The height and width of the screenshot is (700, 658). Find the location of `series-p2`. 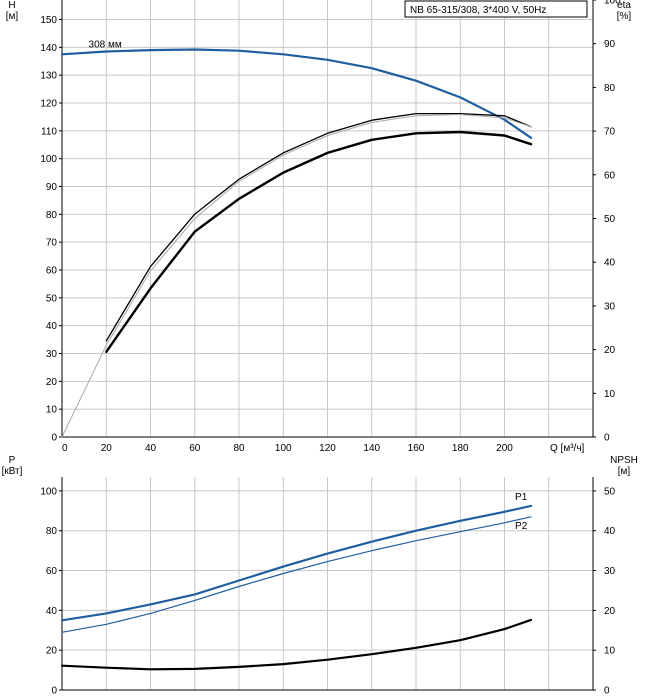

series-p2 is located at coordinates (296, 574).